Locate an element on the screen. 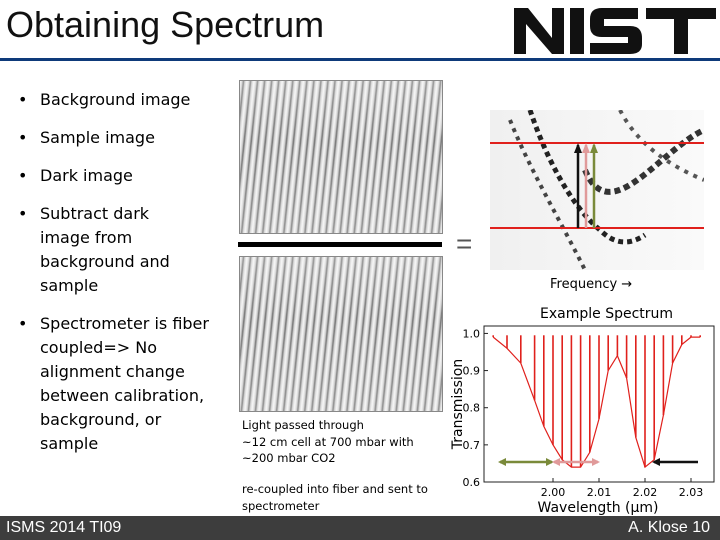  page-title: Obtaining Spectrum is located at coordinates (165, 24).